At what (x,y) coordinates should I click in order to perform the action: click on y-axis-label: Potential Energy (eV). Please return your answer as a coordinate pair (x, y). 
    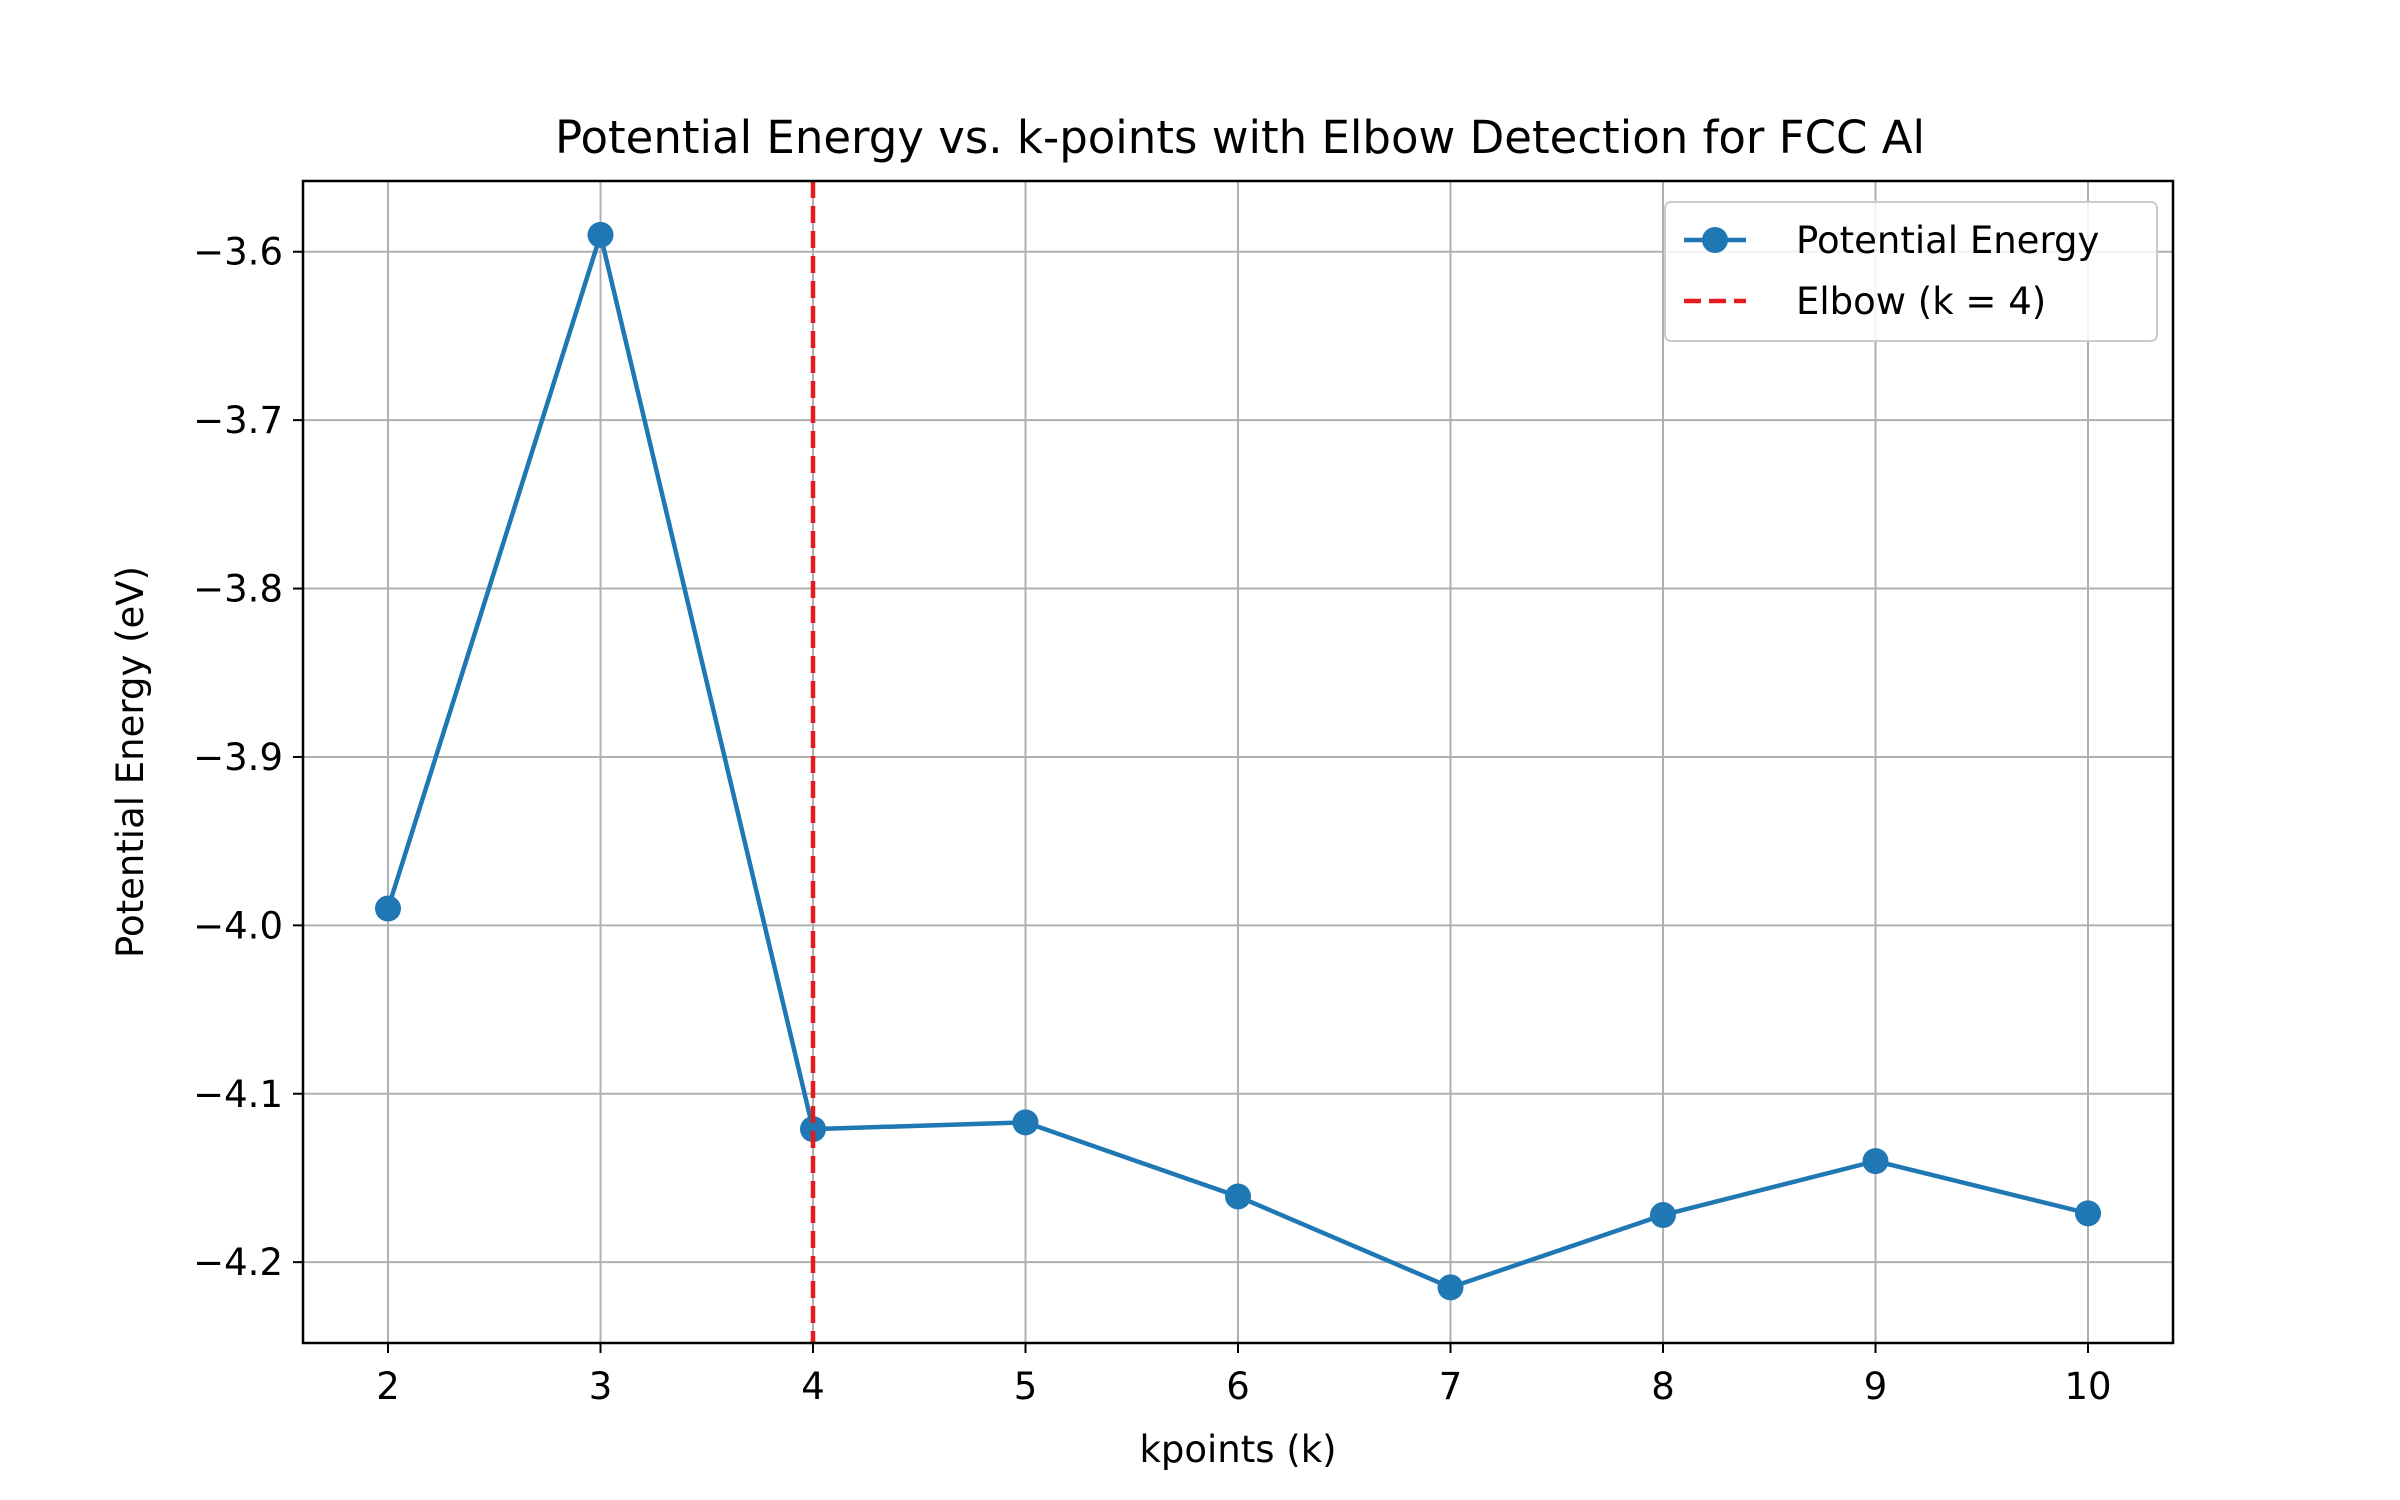
    Looking at the image, I should click on (130, 762).